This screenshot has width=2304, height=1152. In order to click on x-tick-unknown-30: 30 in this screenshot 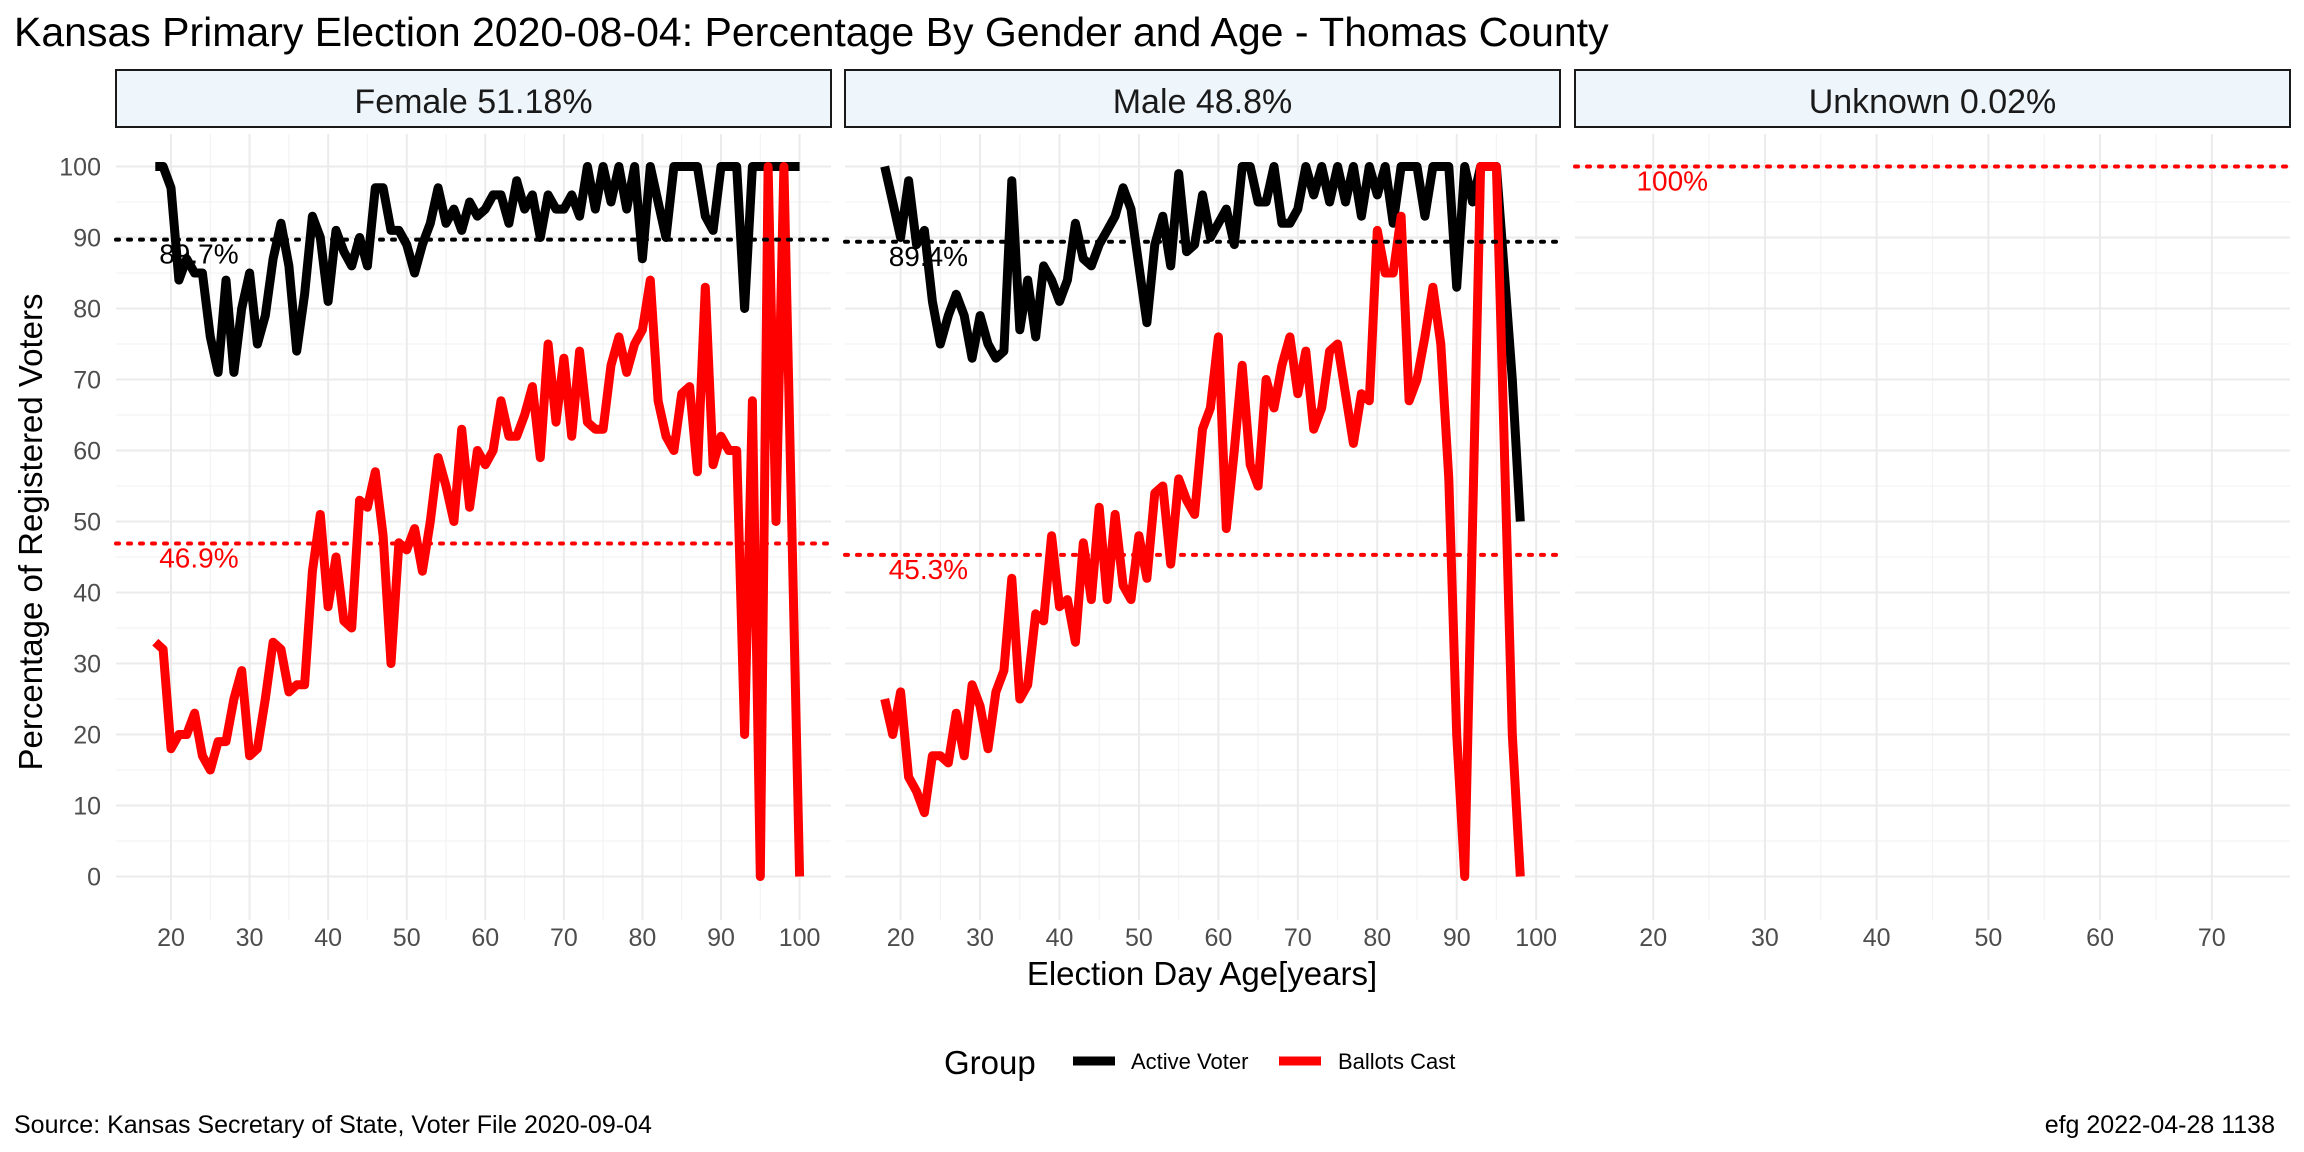, I will do `click(1765, 938)`.